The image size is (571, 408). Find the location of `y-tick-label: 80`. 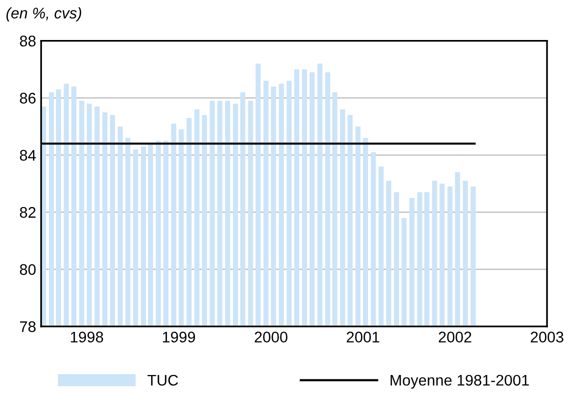

y-tick-label: 80 is located at coordinates (28, 269).